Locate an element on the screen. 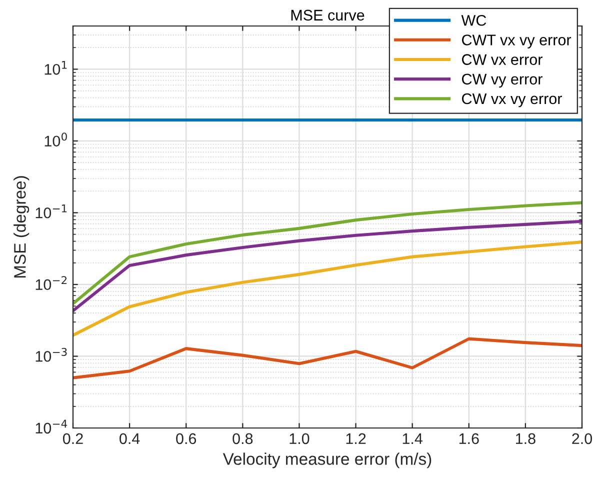  y-tick-label: 10$^{−3}$ is located at coordinates (51, 355).